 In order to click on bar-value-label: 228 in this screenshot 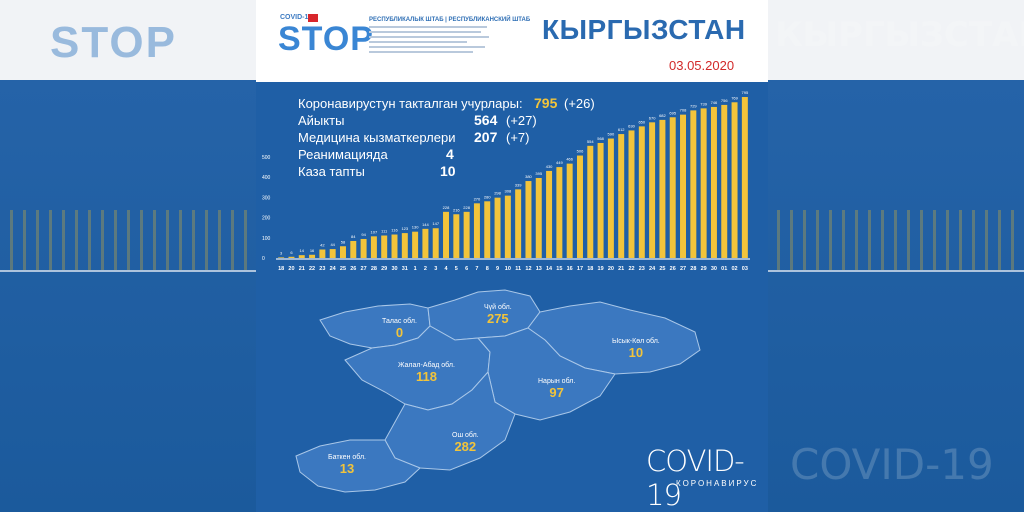, I will do `click(446, 207)`.